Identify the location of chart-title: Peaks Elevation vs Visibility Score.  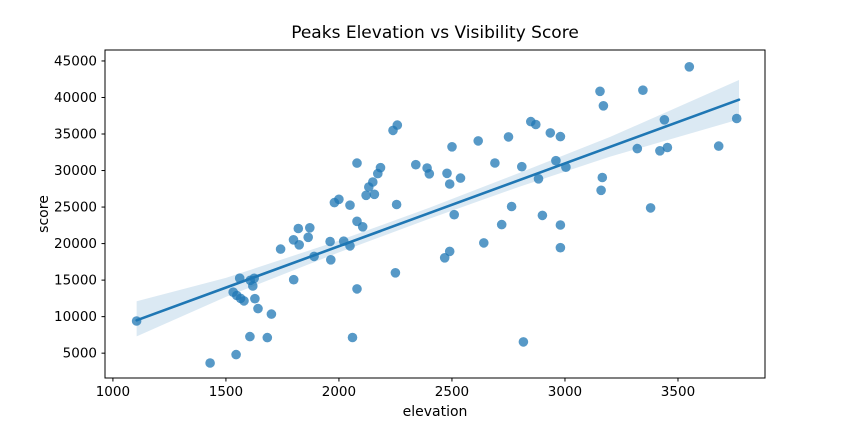
(435, 33).